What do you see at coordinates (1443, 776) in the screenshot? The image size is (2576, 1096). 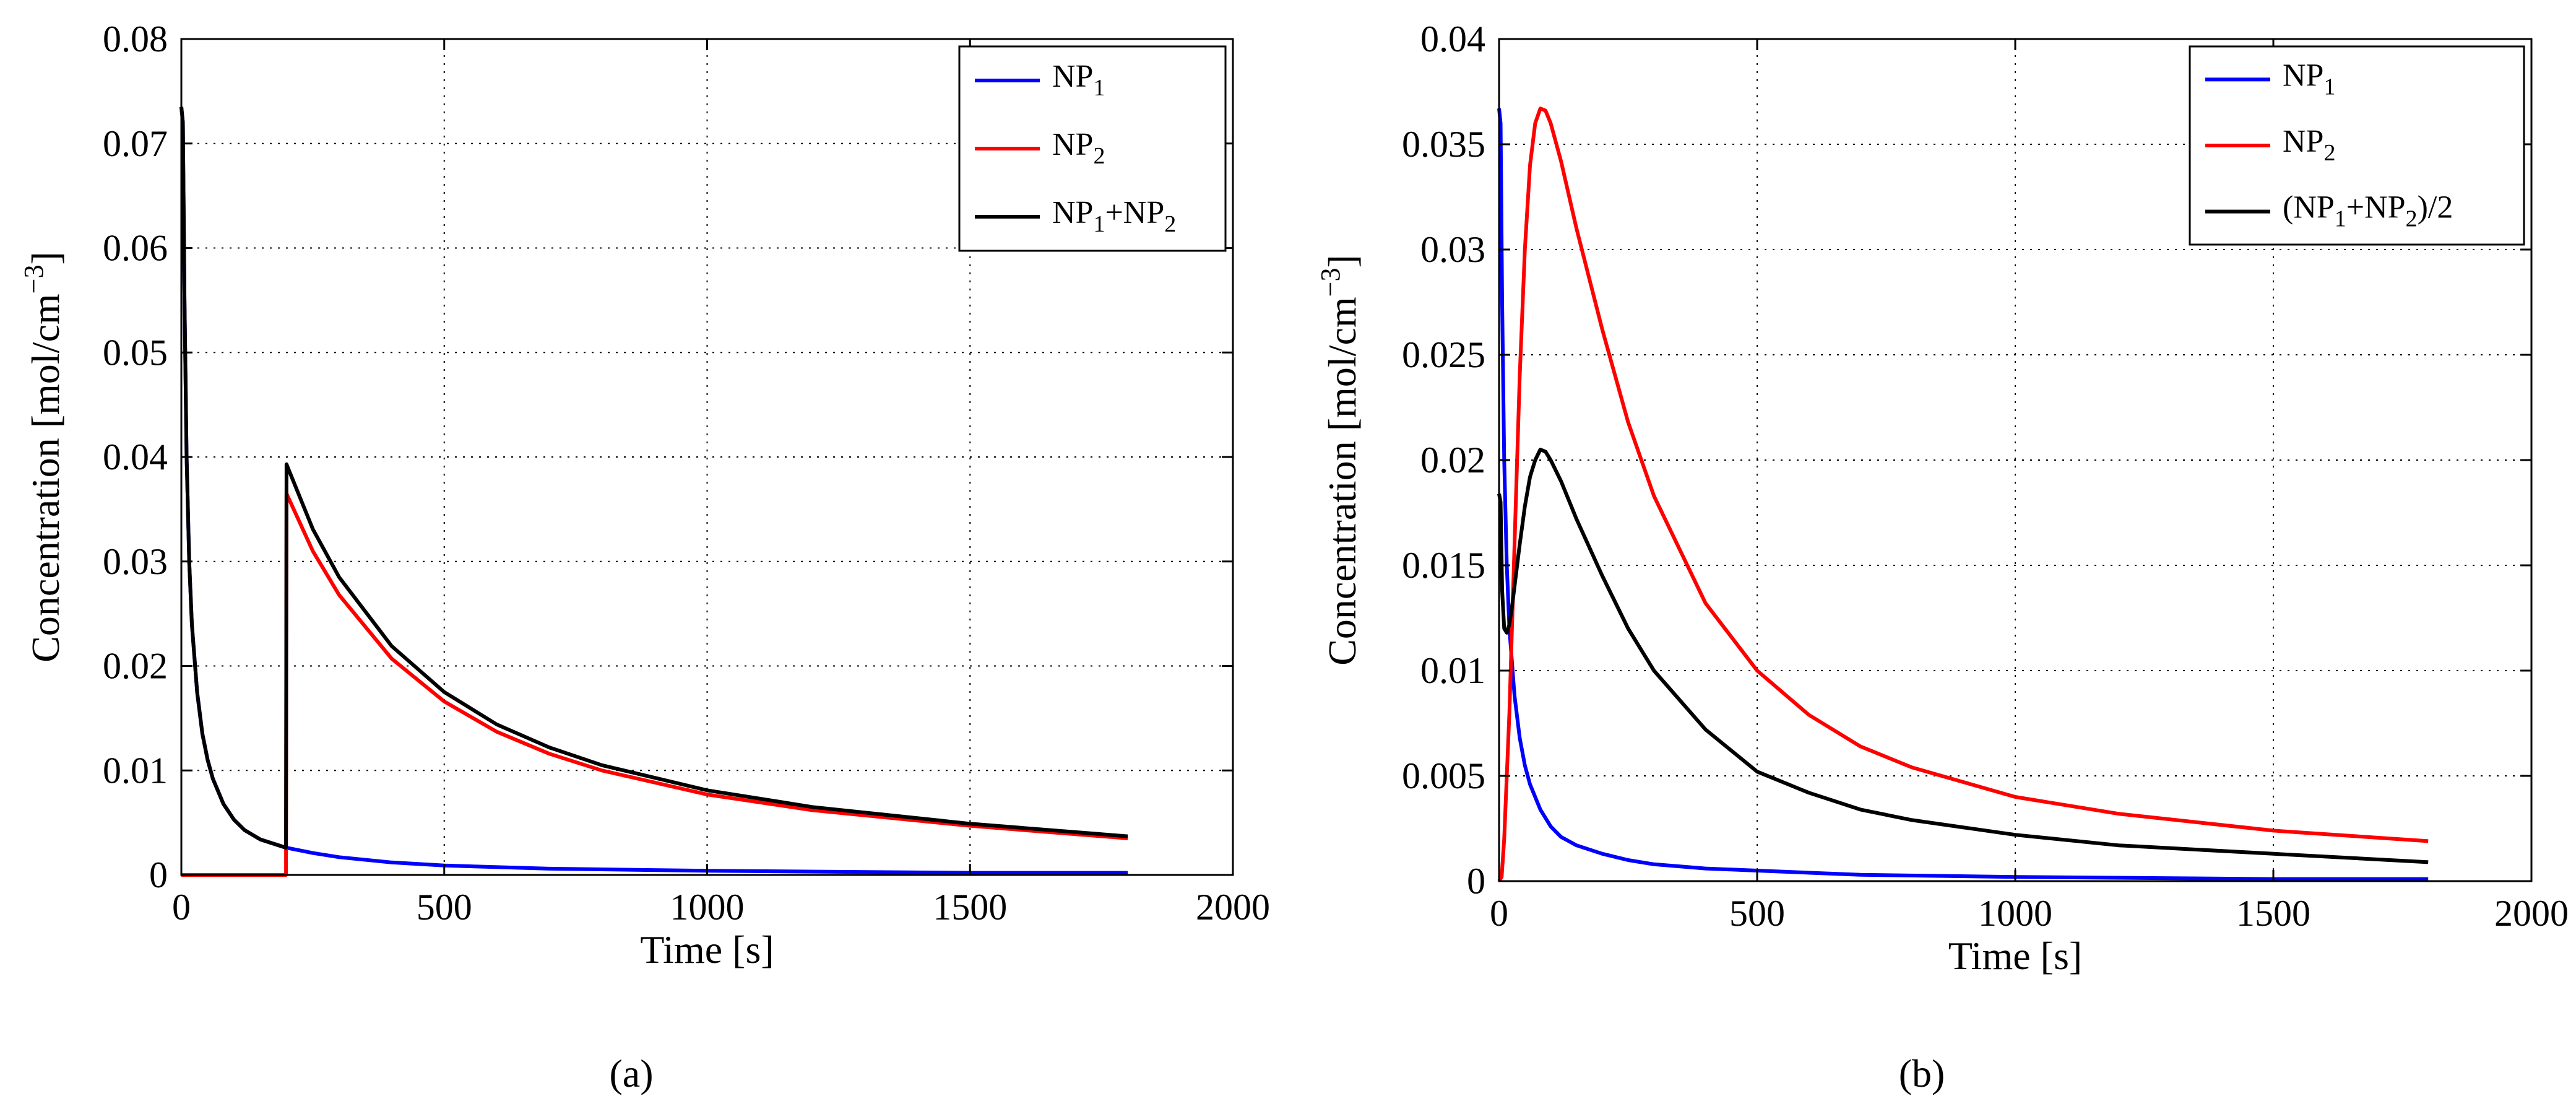 I see `y-tick-label: 0.005` at bounding box center [1443, 776].